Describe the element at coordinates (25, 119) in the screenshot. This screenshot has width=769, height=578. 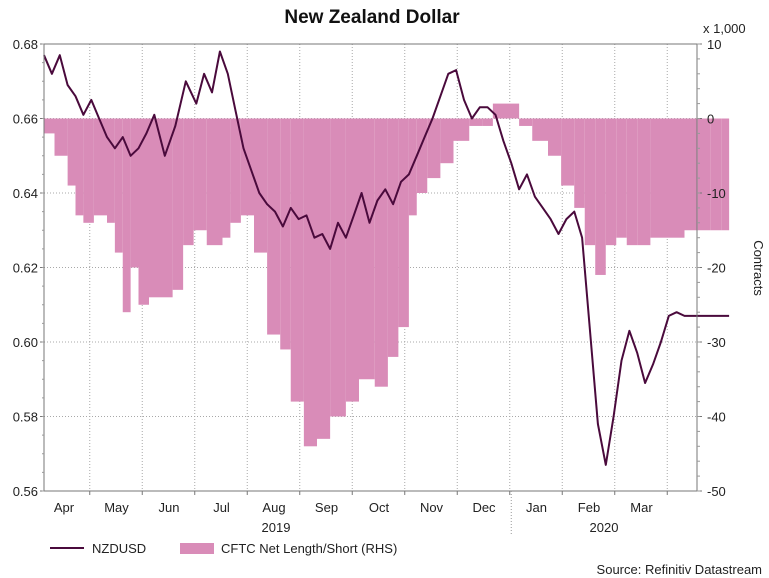
I see `left-tick-label: 0.66` at that location.